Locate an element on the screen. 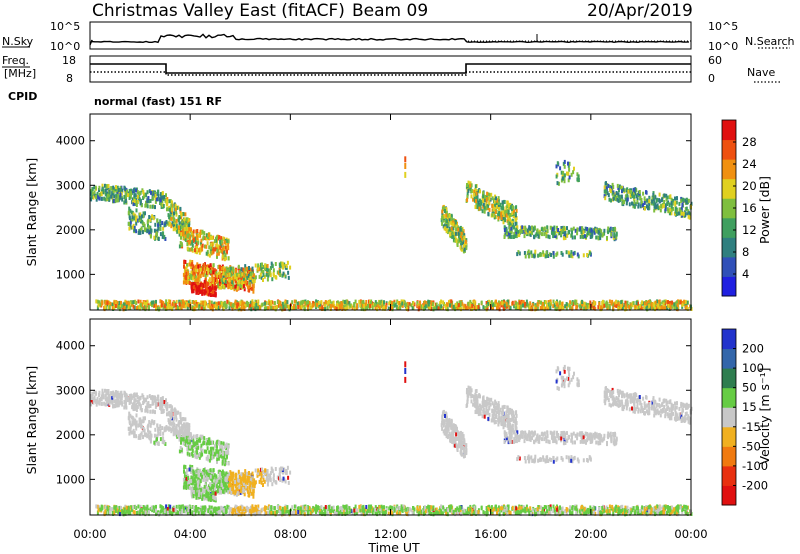 This screenshot has height=554, width=800. power-colorbar: 28 24 20 16 12 8 4 is located at coordinates (739, 208).